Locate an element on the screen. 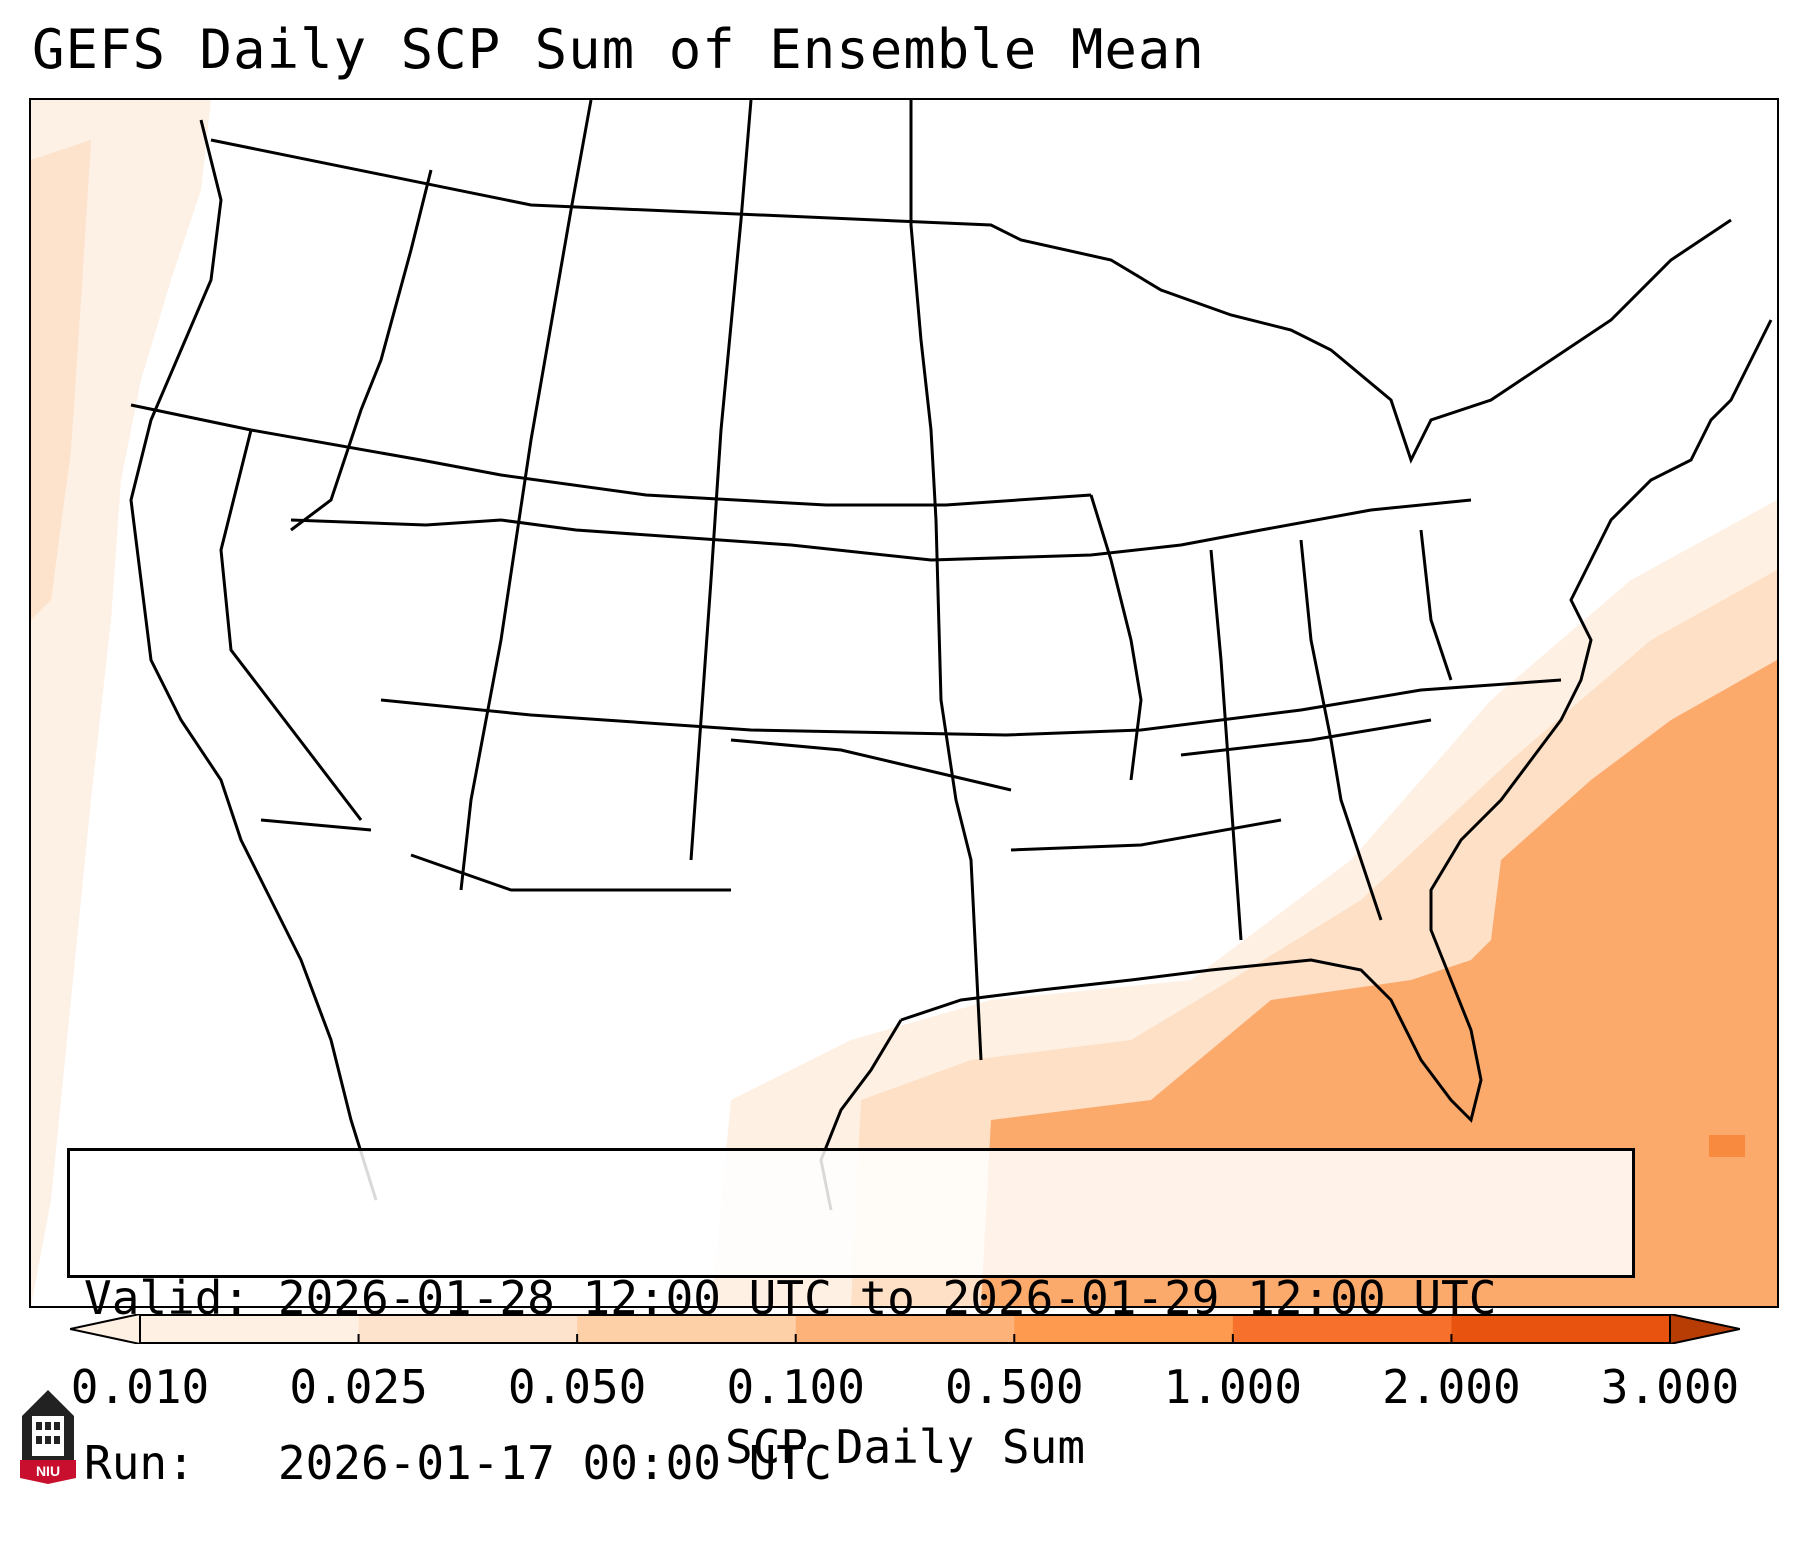 The height and width of the screenshot is (1546, 1803). colorbar-extend-high is located at coordinates (1704, 1329).